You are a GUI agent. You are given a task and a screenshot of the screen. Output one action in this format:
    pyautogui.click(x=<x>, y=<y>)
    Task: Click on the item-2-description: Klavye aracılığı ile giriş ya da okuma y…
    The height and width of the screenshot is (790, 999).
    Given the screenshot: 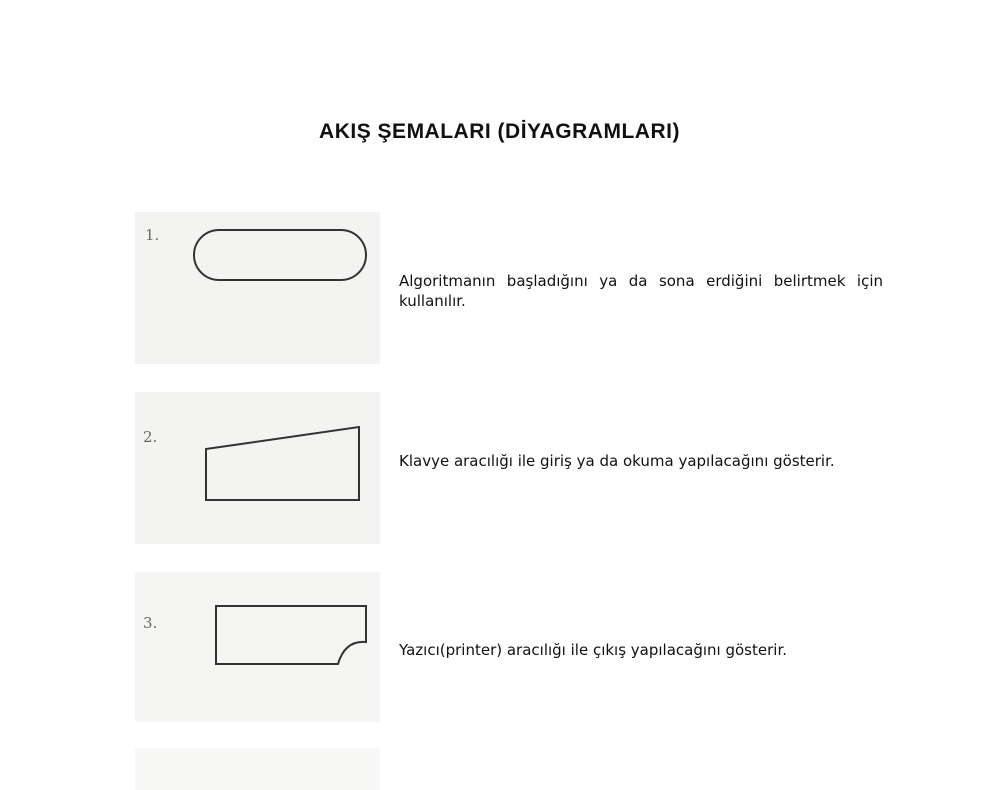 What is the action you would take?
    pyautogui.click(x=617, y=461)
    